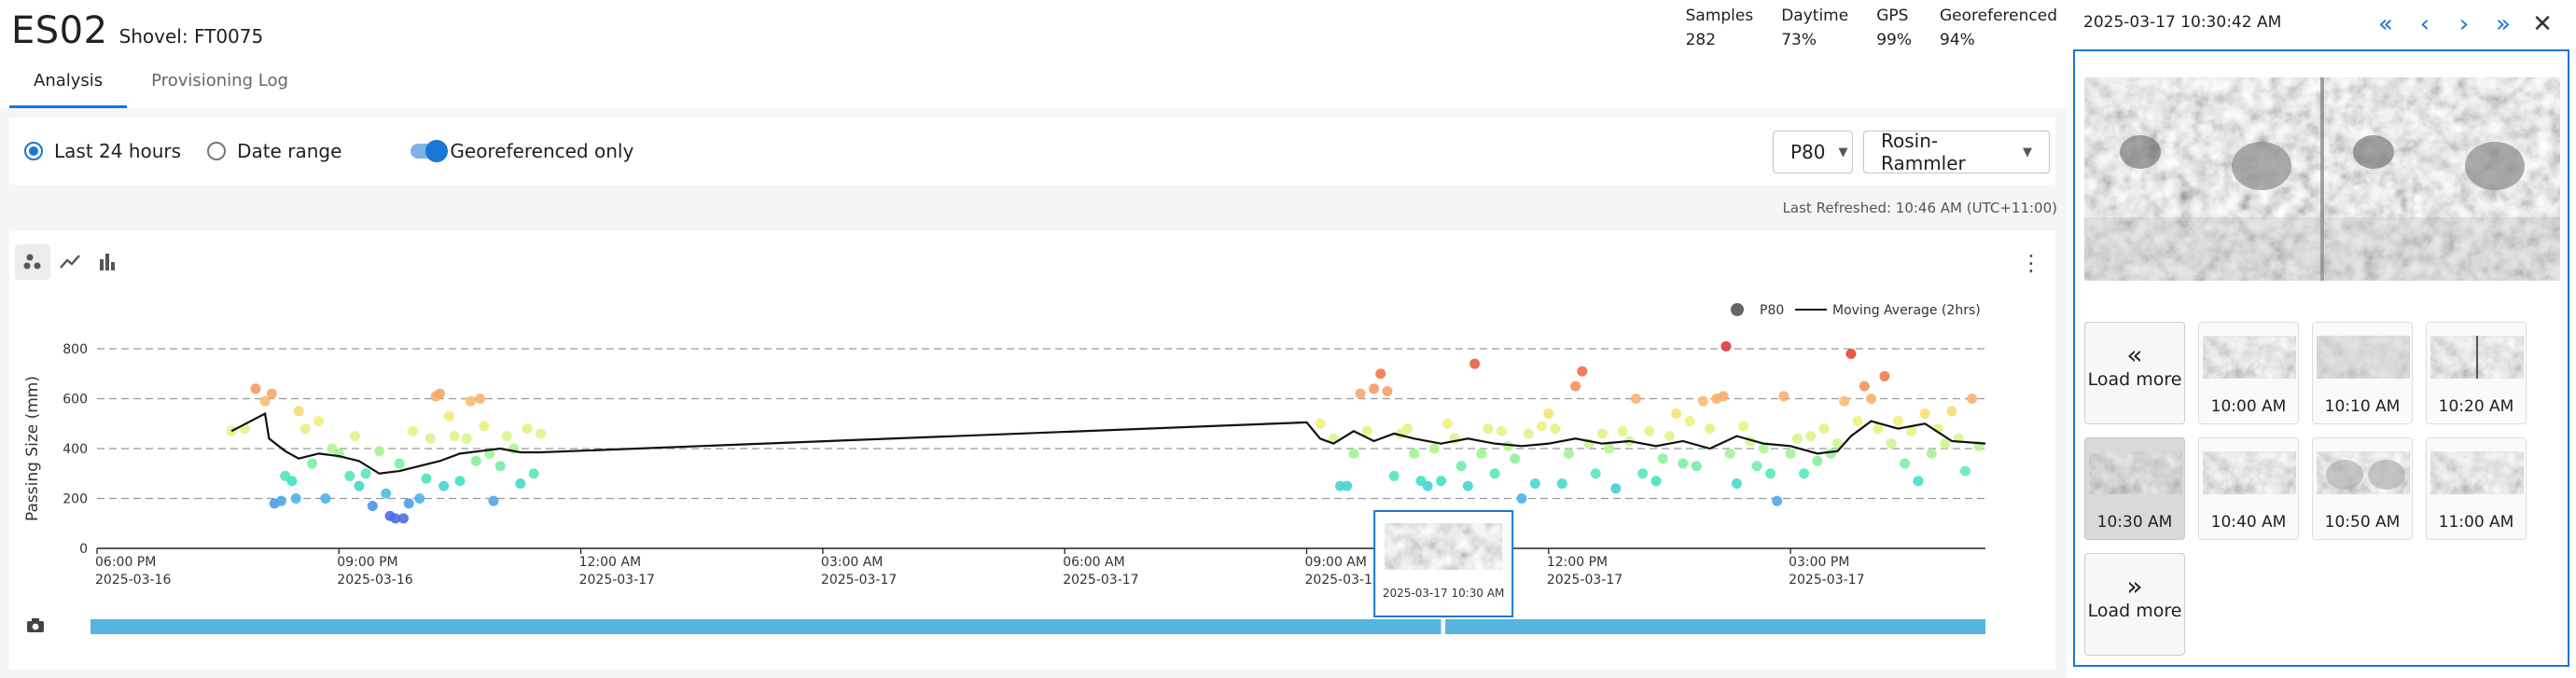 The image size is (2576, 678). I want to click on x-tick-label-time: 12:00 AM, so click(610, 563).